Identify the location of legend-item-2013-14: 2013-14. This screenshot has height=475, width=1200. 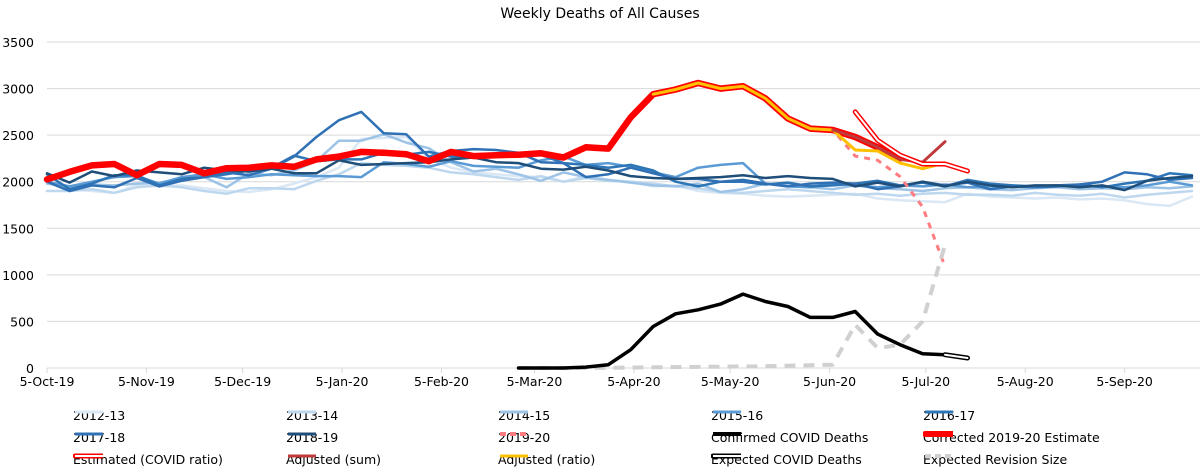
(312, 415).